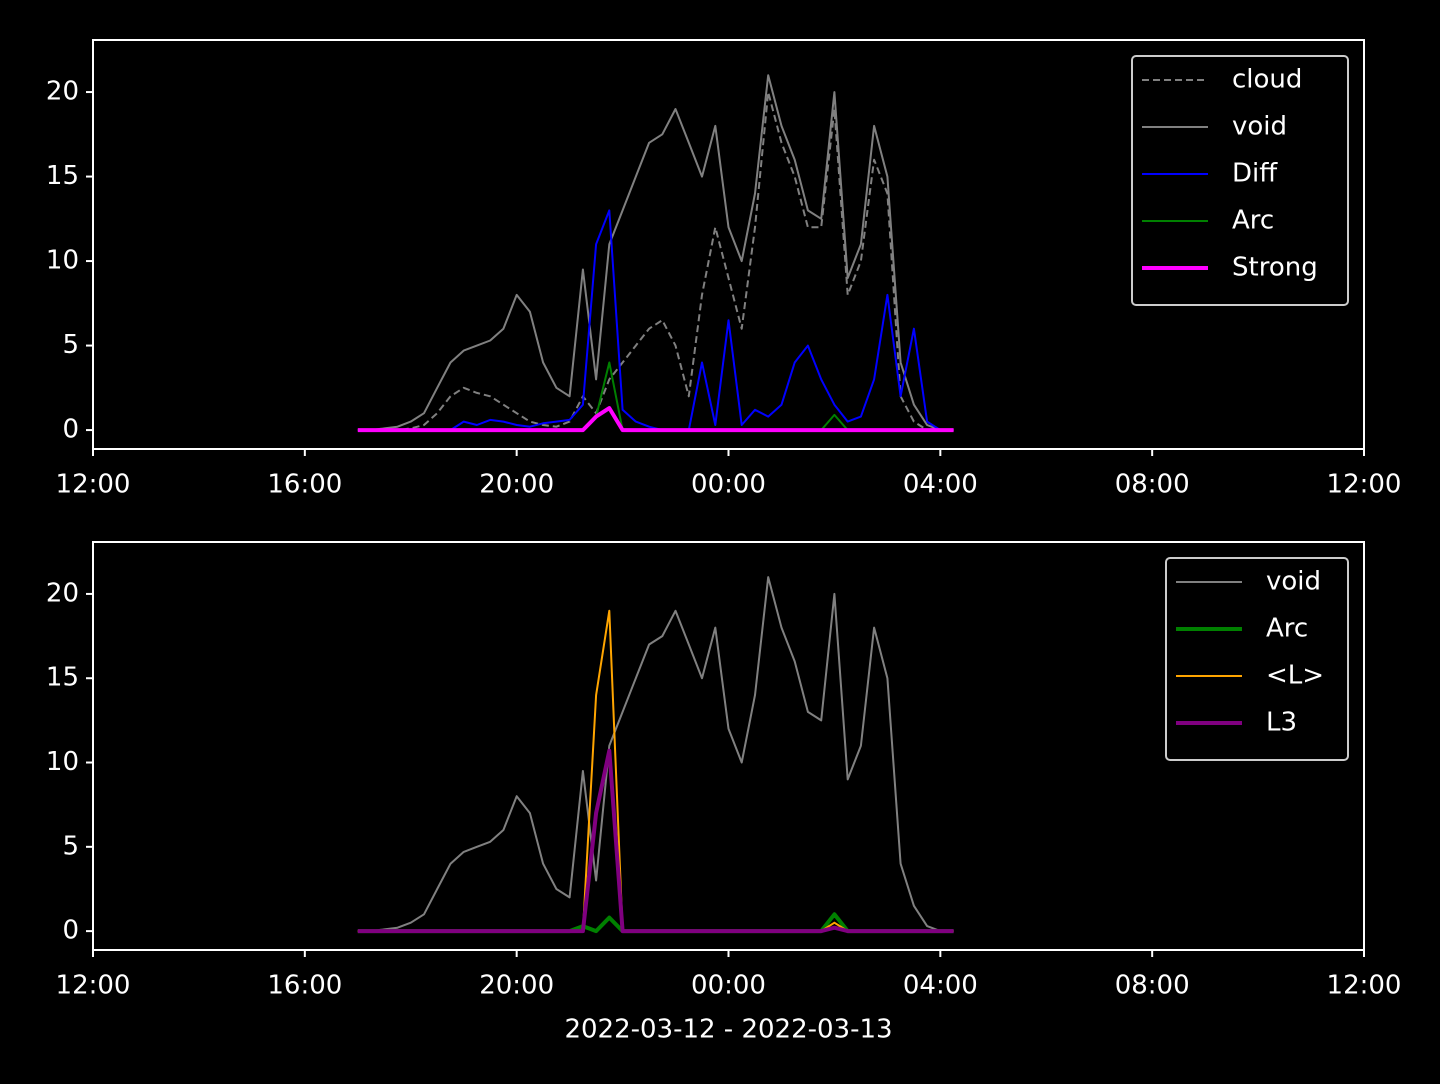 The image size is (1440, 1084). I want to click on legend-label: Diff, so click(1255, 174).